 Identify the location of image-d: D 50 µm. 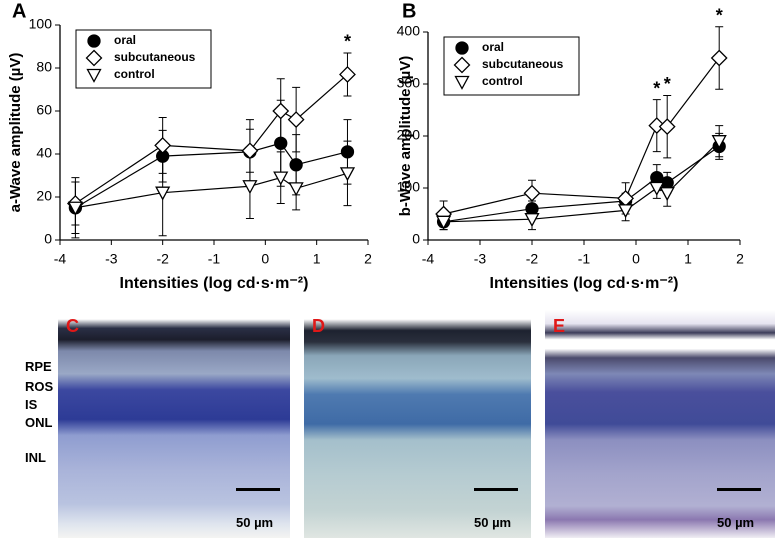
(417, 424).